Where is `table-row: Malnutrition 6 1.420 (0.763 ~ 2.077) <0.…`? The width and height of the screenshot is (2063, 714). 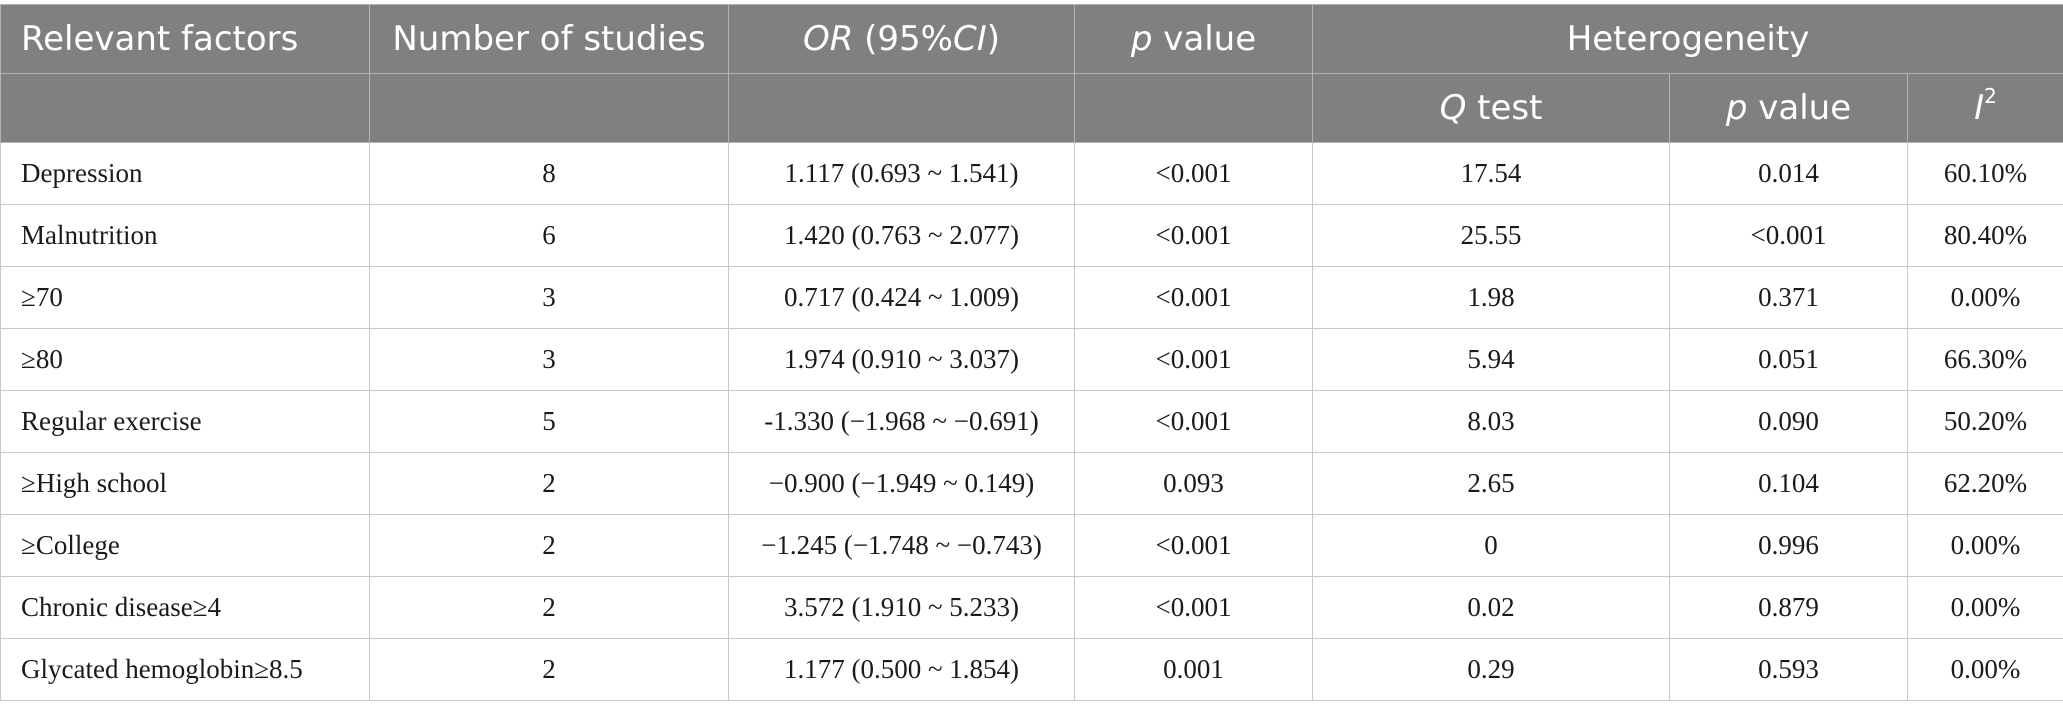
table-row: Malnutrition 6 1.420 (0.763 ~ 2.077) <0.… is located at coordinates (1031, 235).